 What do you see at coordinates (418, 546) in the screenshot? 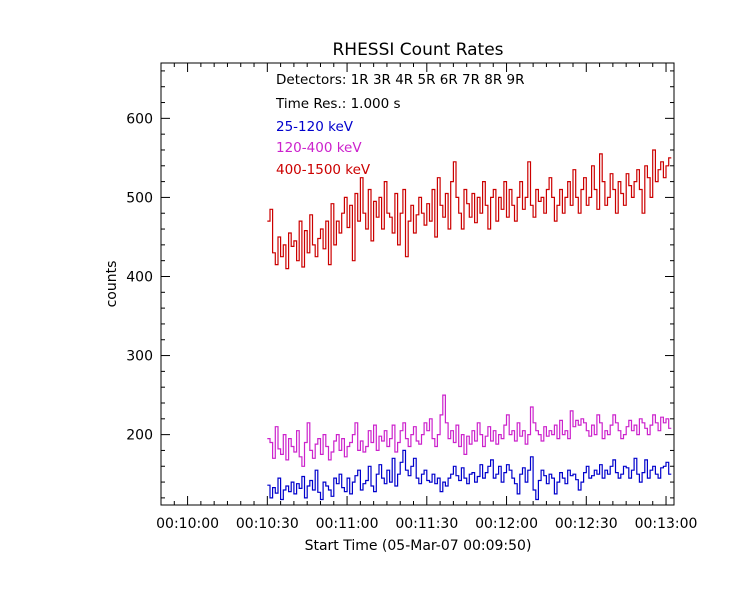
I see `x-axis-label: Start Time (05-Mar-07 00:09:50)` at bounding box center [418, 546].